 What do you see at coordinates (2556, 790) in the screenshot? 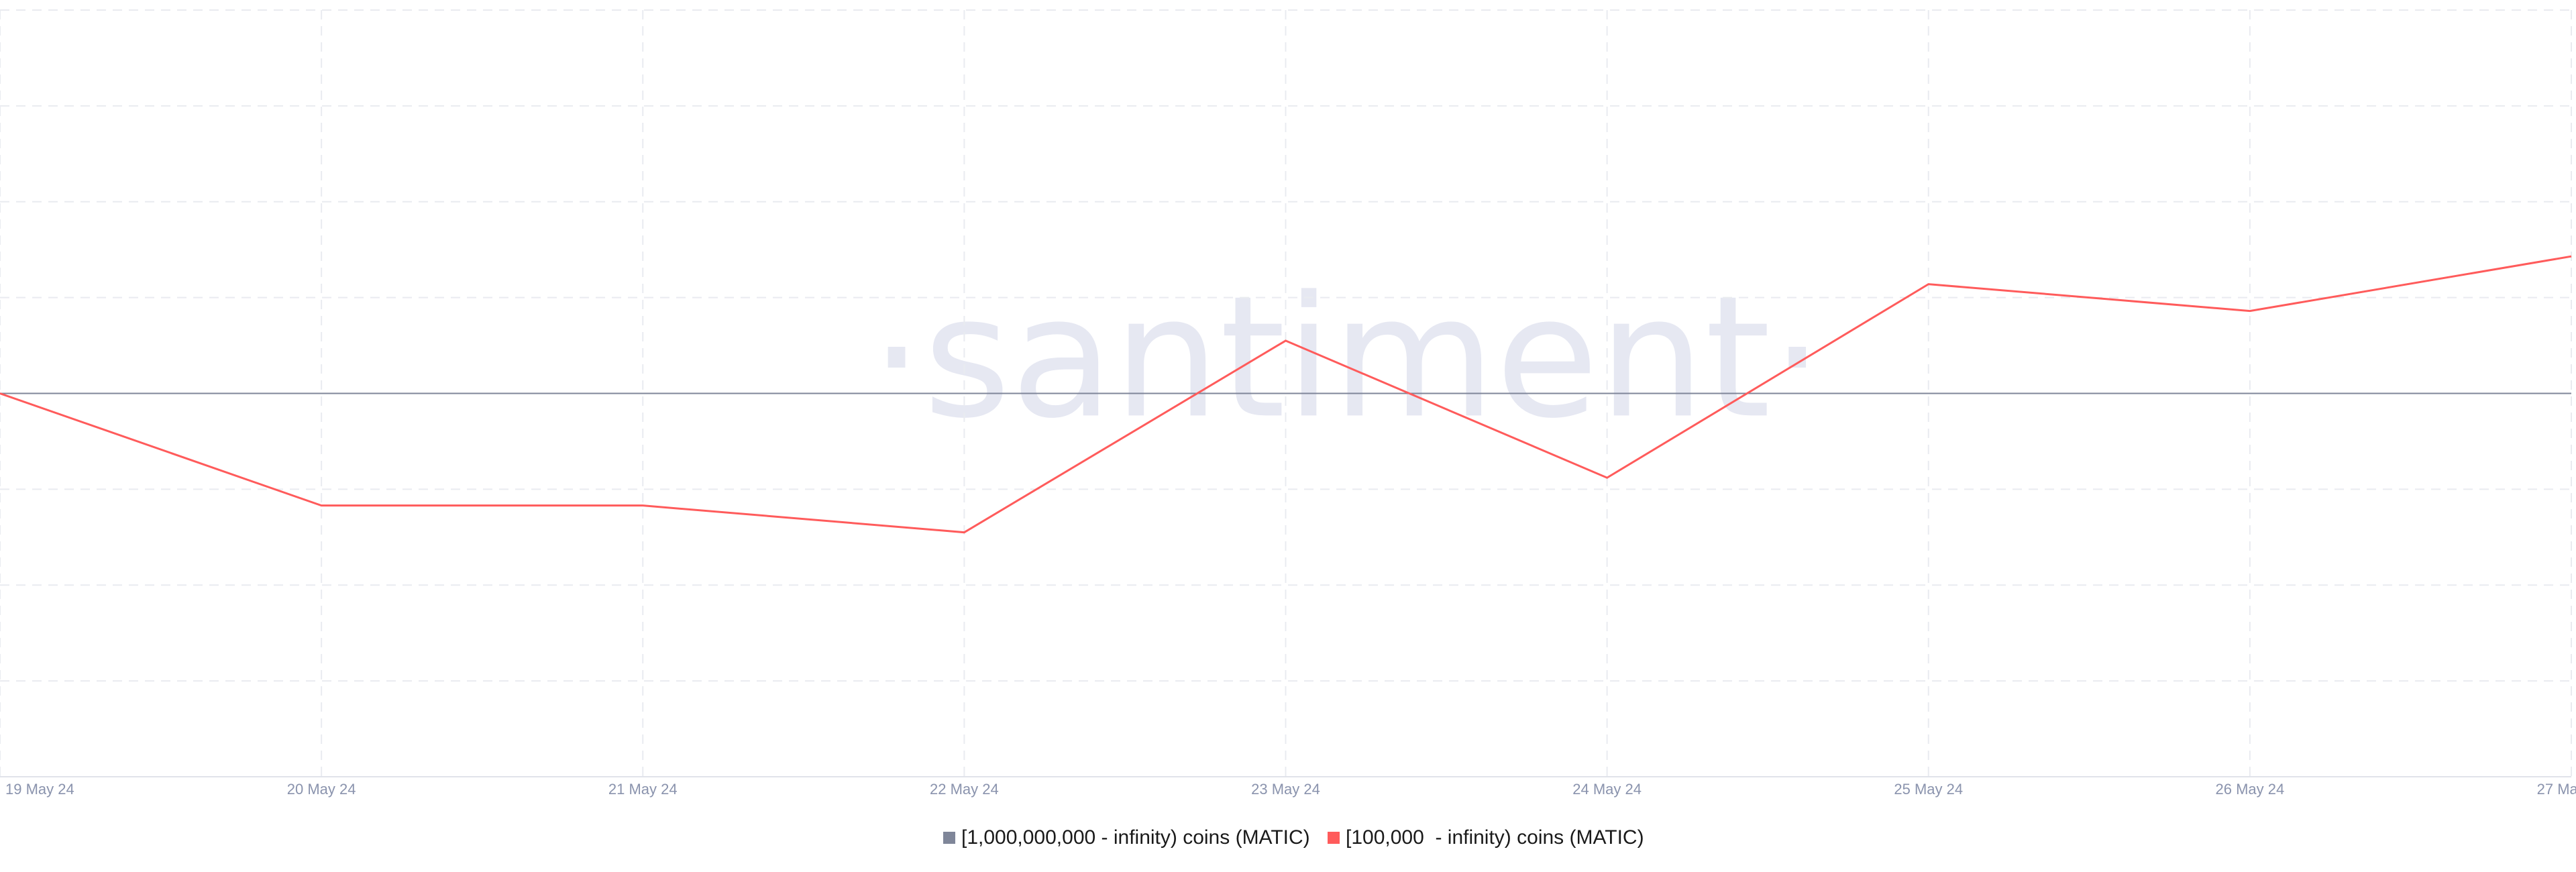
I see `x-tick-label: 27 May 24` at bounding box center [2556, 790].